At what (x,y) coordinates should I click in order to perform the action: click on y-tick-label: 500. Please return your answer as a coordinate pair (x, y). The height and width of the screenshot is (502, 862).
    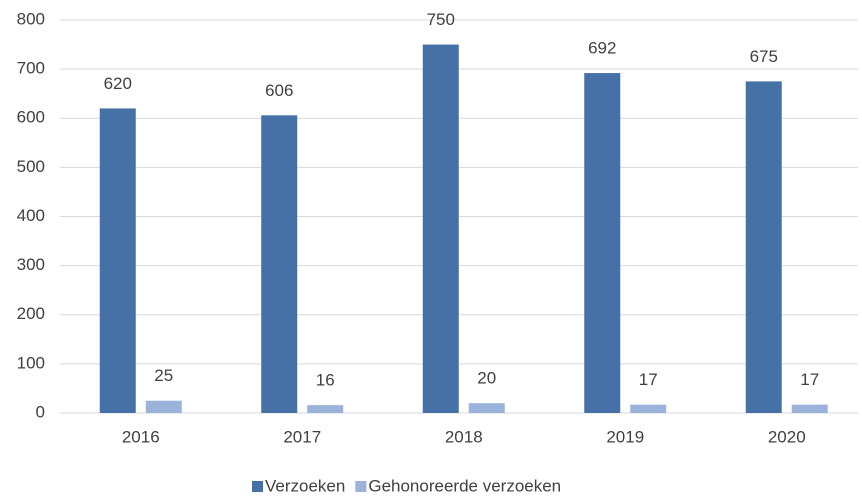
    Looking at the image, I should click on (31, 166).